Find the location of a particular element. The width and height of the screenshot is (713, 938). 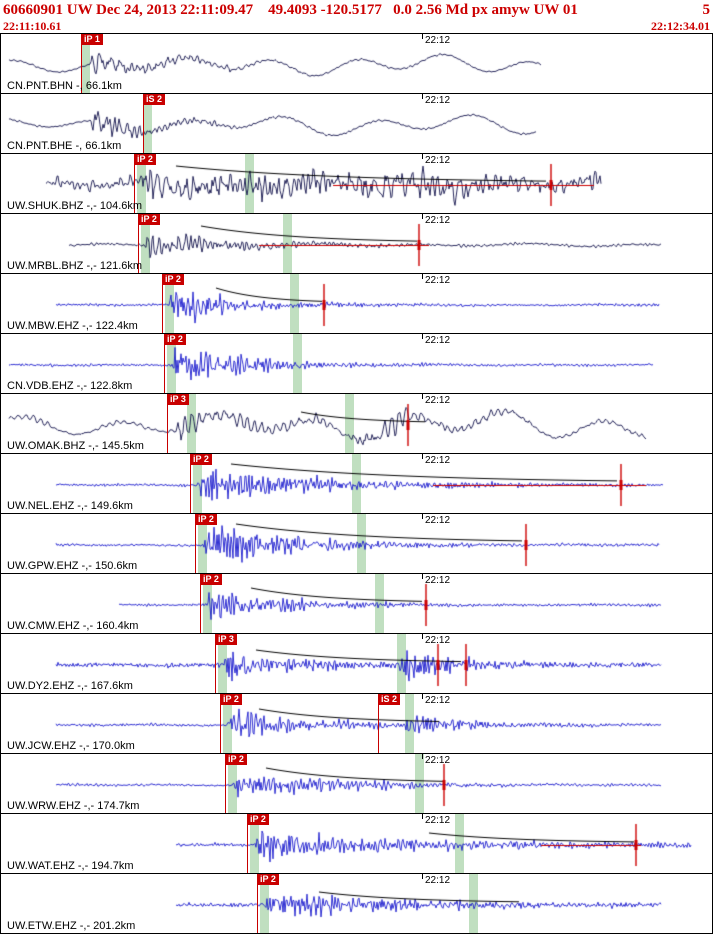

station-label: UW.DY2.EHZ -,- 167.6km is located at coordinates (70, 686).